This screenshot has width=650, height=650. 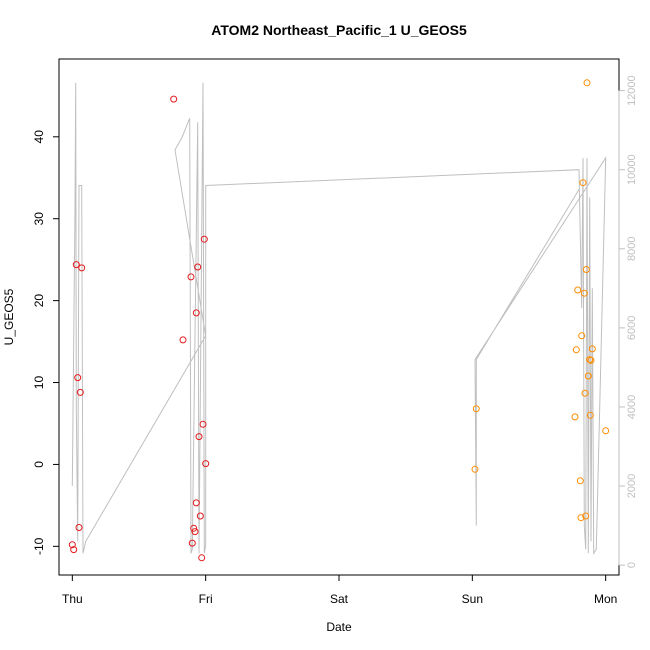 What do you see at coordinates (632, 90) in the screenshot?
I see `right-axis-tick-label: 12000` at bounding box center [632, 90].